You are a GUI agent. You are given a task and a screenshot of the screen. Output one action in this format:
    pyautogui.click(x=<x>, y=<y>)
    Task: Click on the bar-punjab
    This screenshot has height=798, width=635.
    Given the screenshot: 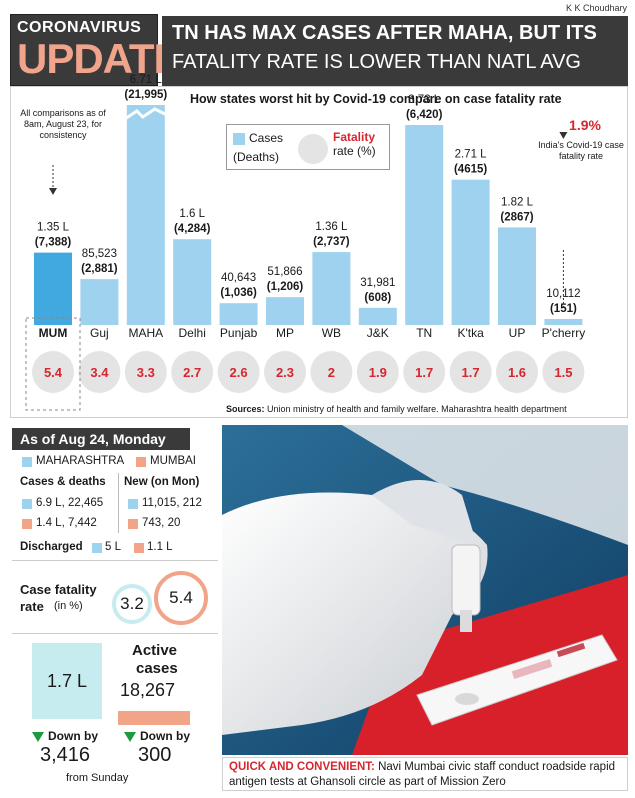 What is the action you would take?
    pyautogui.click(x=238, y=314)
    